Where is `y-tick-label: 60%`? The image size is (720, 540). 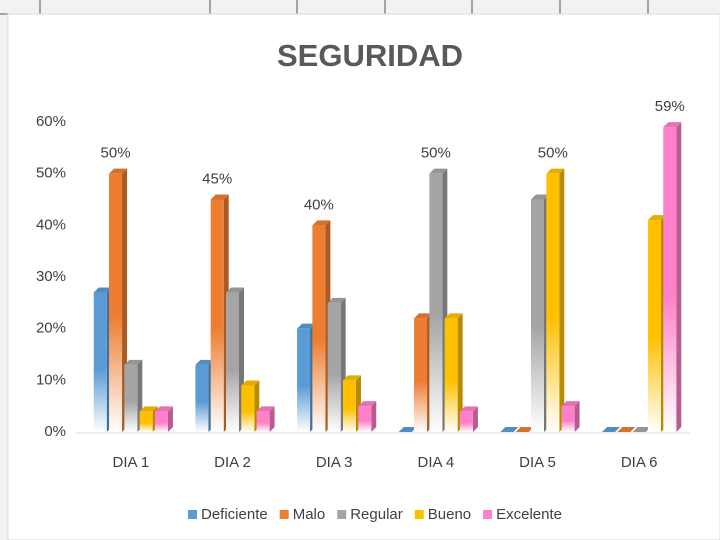
y-tick-label: 60% is located at coordinates (51, 121).